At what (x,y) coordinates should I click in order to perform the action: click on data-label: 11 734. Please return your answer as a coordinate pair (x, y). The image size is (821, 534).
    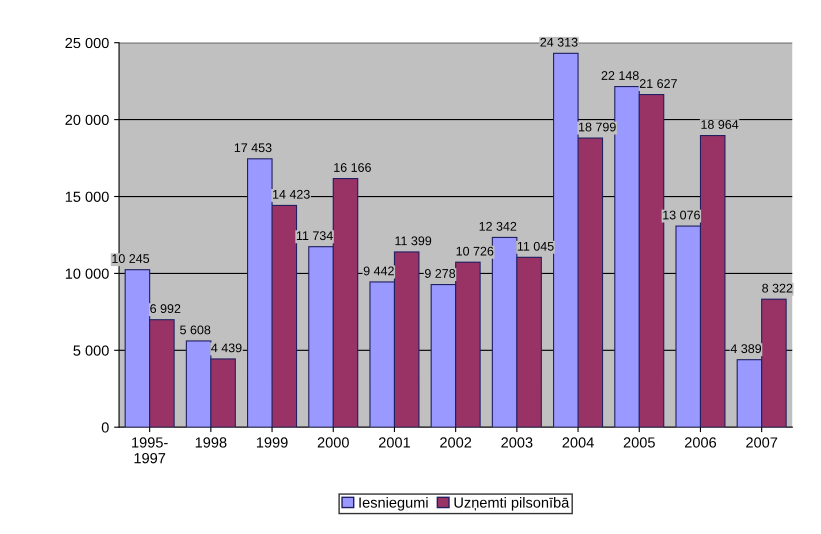
    Looking at the image, I should click on (314, 235).